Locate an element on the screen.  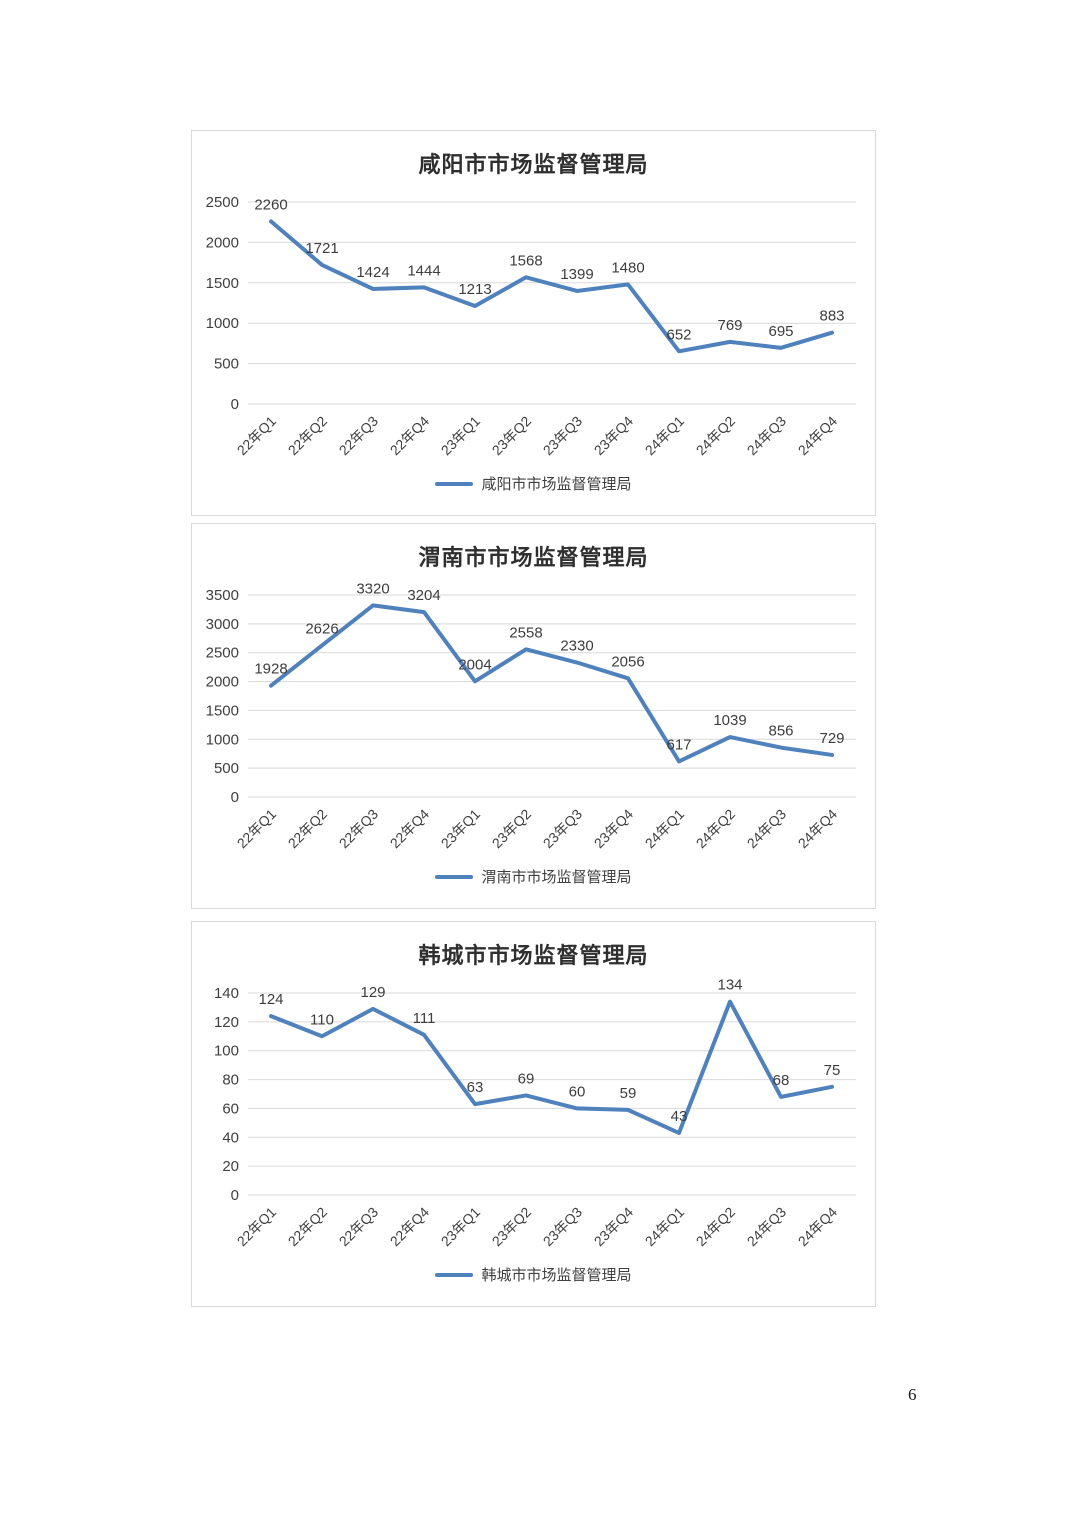
data-label: 729 is located at coordinates (831, 738).